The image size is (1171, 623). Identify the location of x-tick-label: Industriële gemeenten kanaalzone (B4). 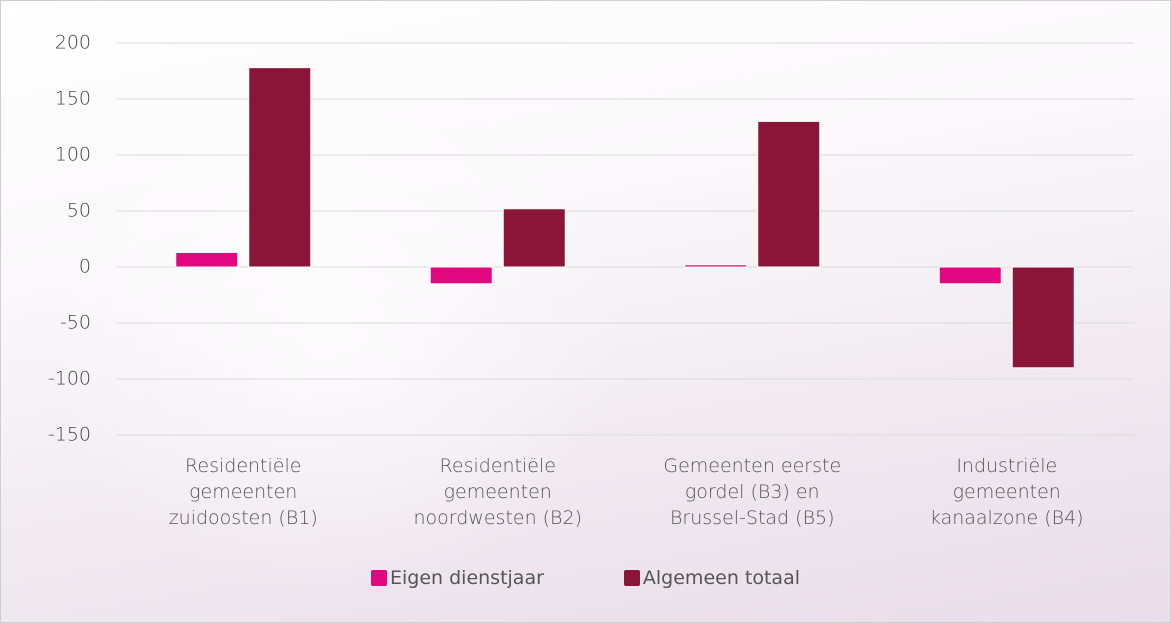
(1006, 492).